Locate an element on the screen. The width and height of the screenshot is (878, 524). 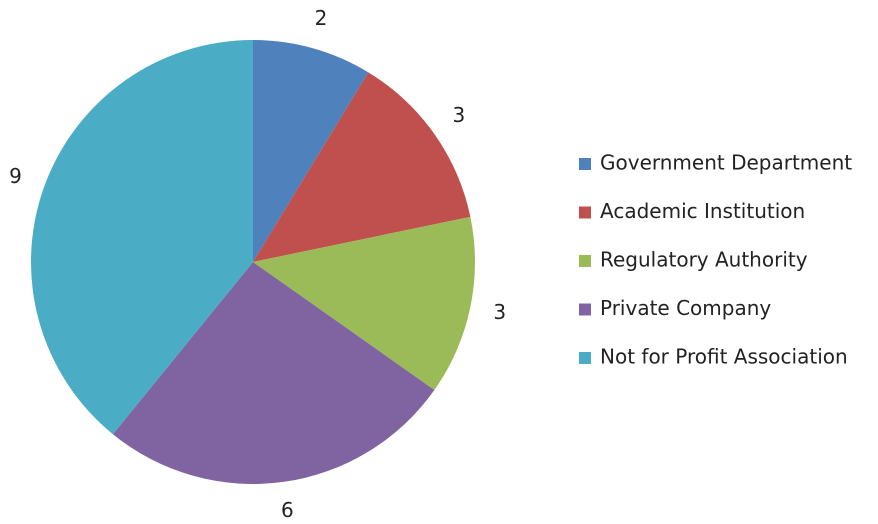
legend-label: Government Department is located at coordinates (726, 163).